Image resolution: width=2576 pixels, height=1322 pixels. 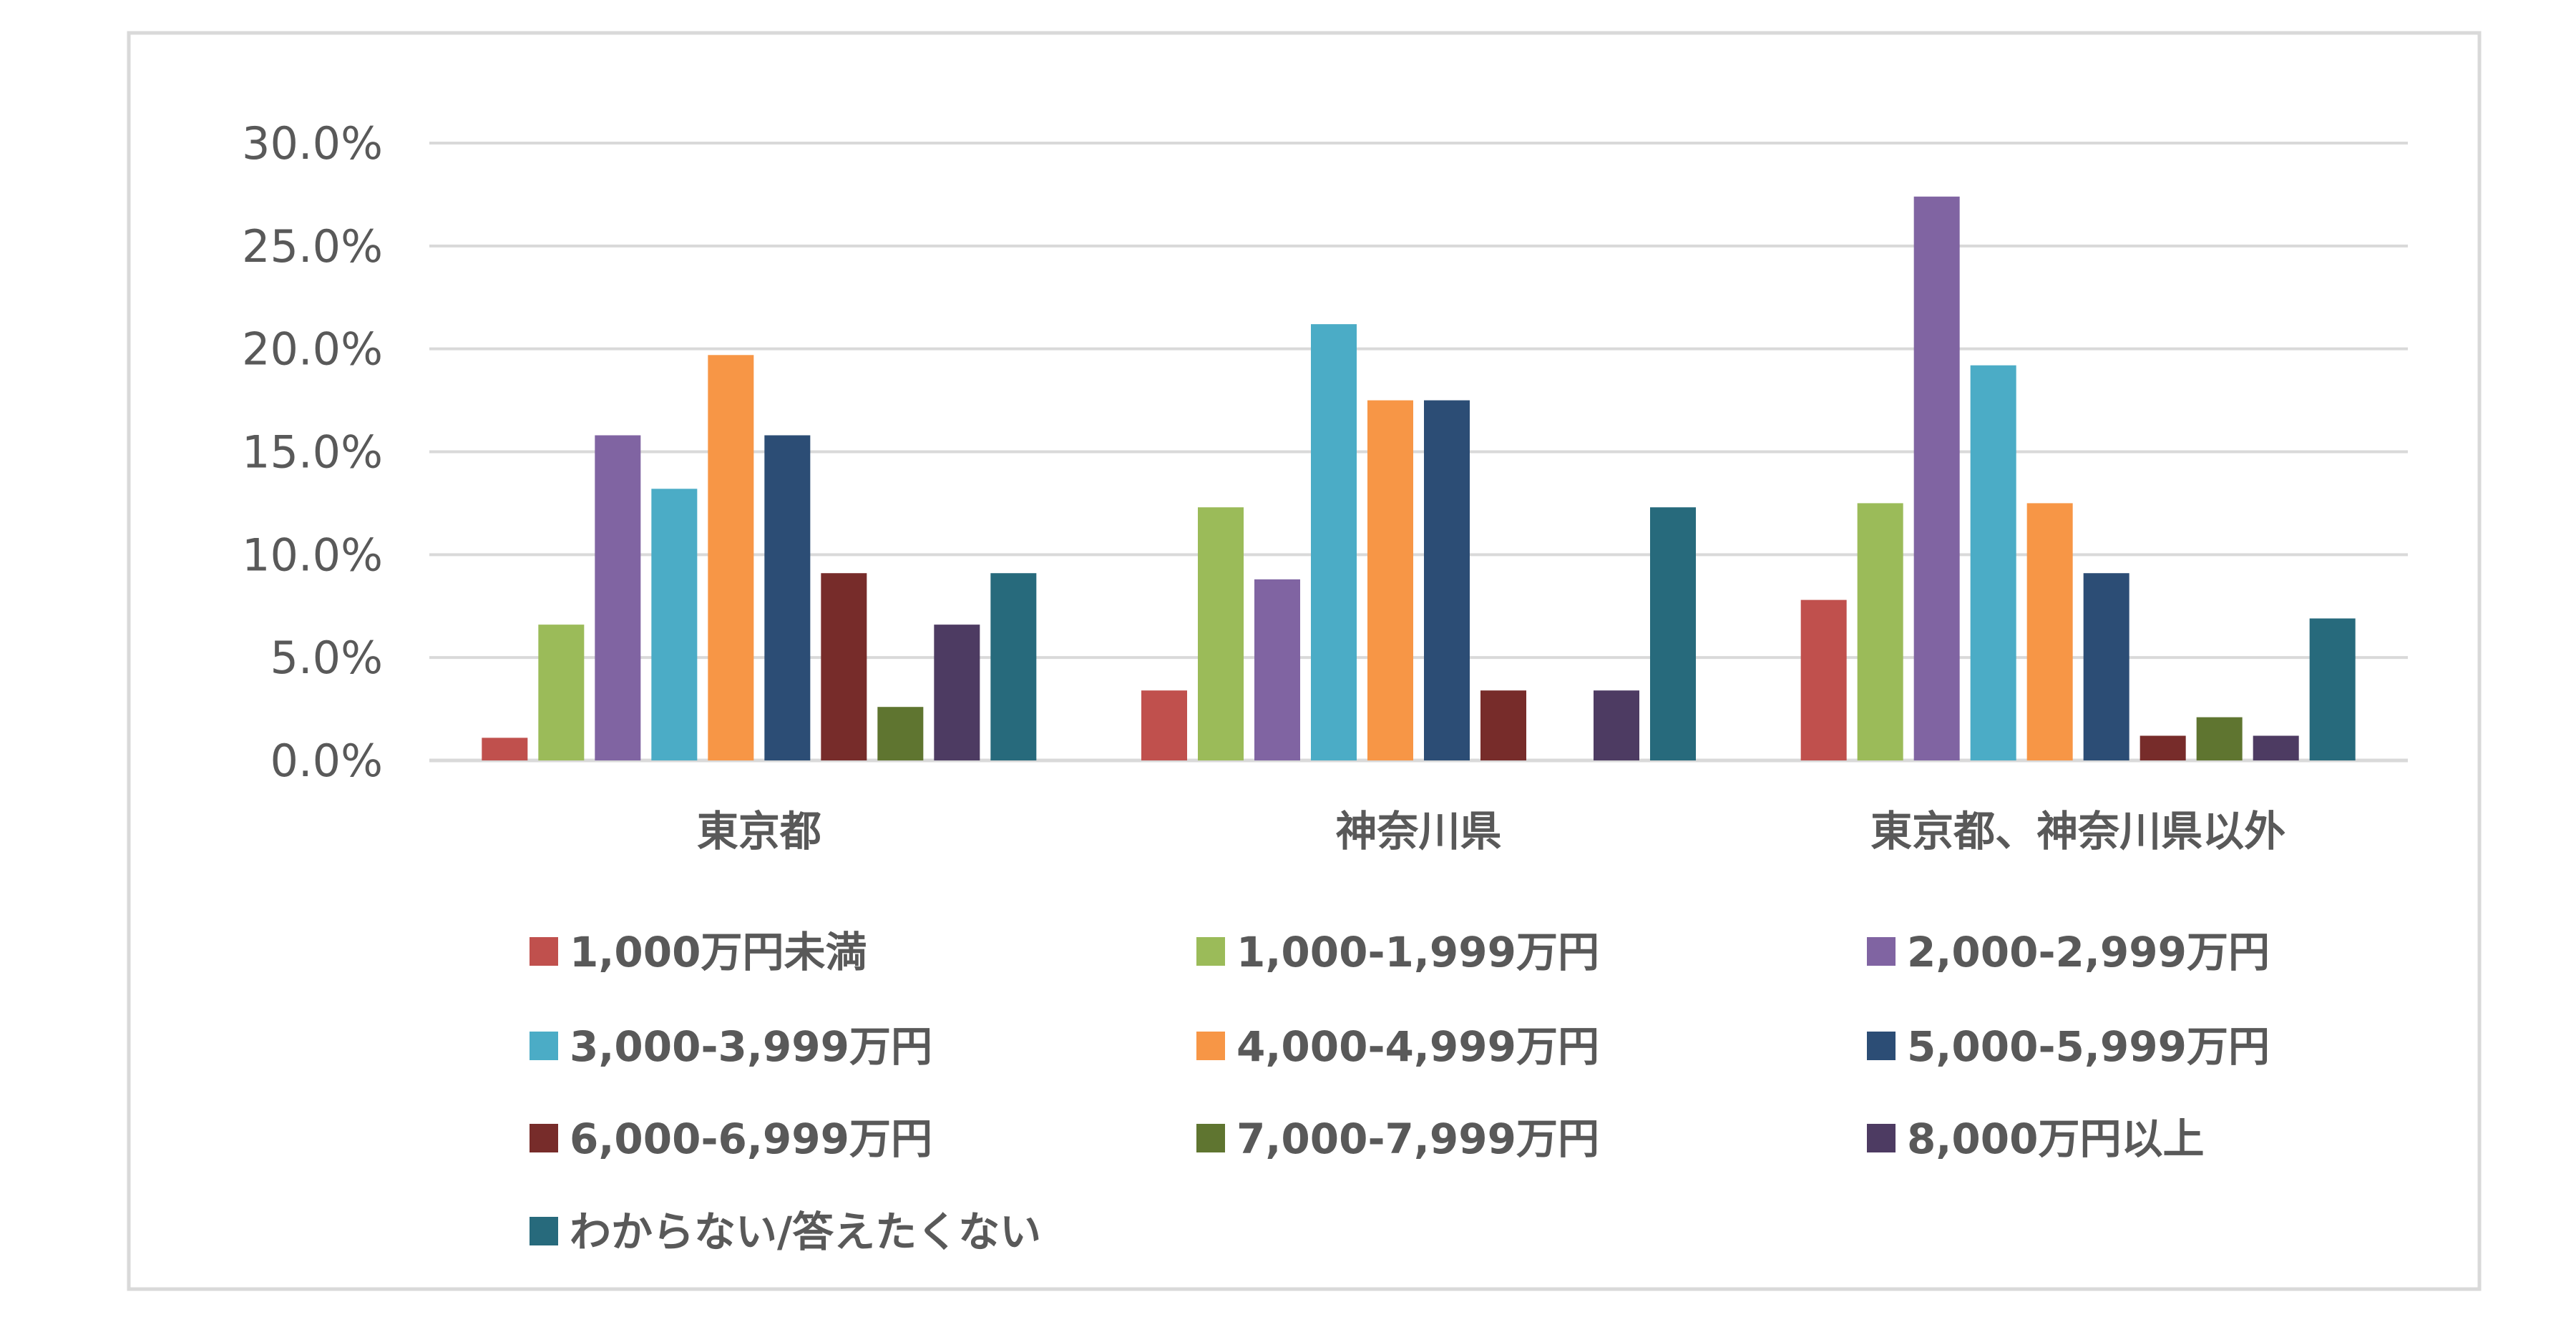 I want to click on legend-label: 5,000-5,999万円, so click(x=2088, y=1046).